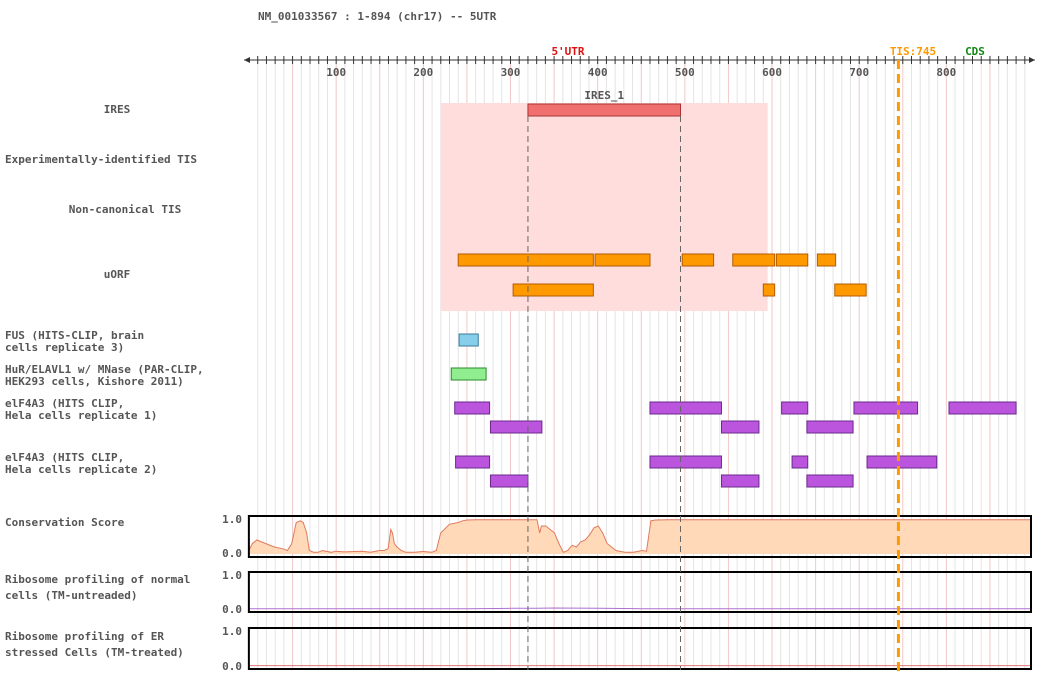 The height and width of the screenshot is (680, 1050). I want to click on label-hur-2: HEK293 cells, Kishore 2011), so click(94, 381).